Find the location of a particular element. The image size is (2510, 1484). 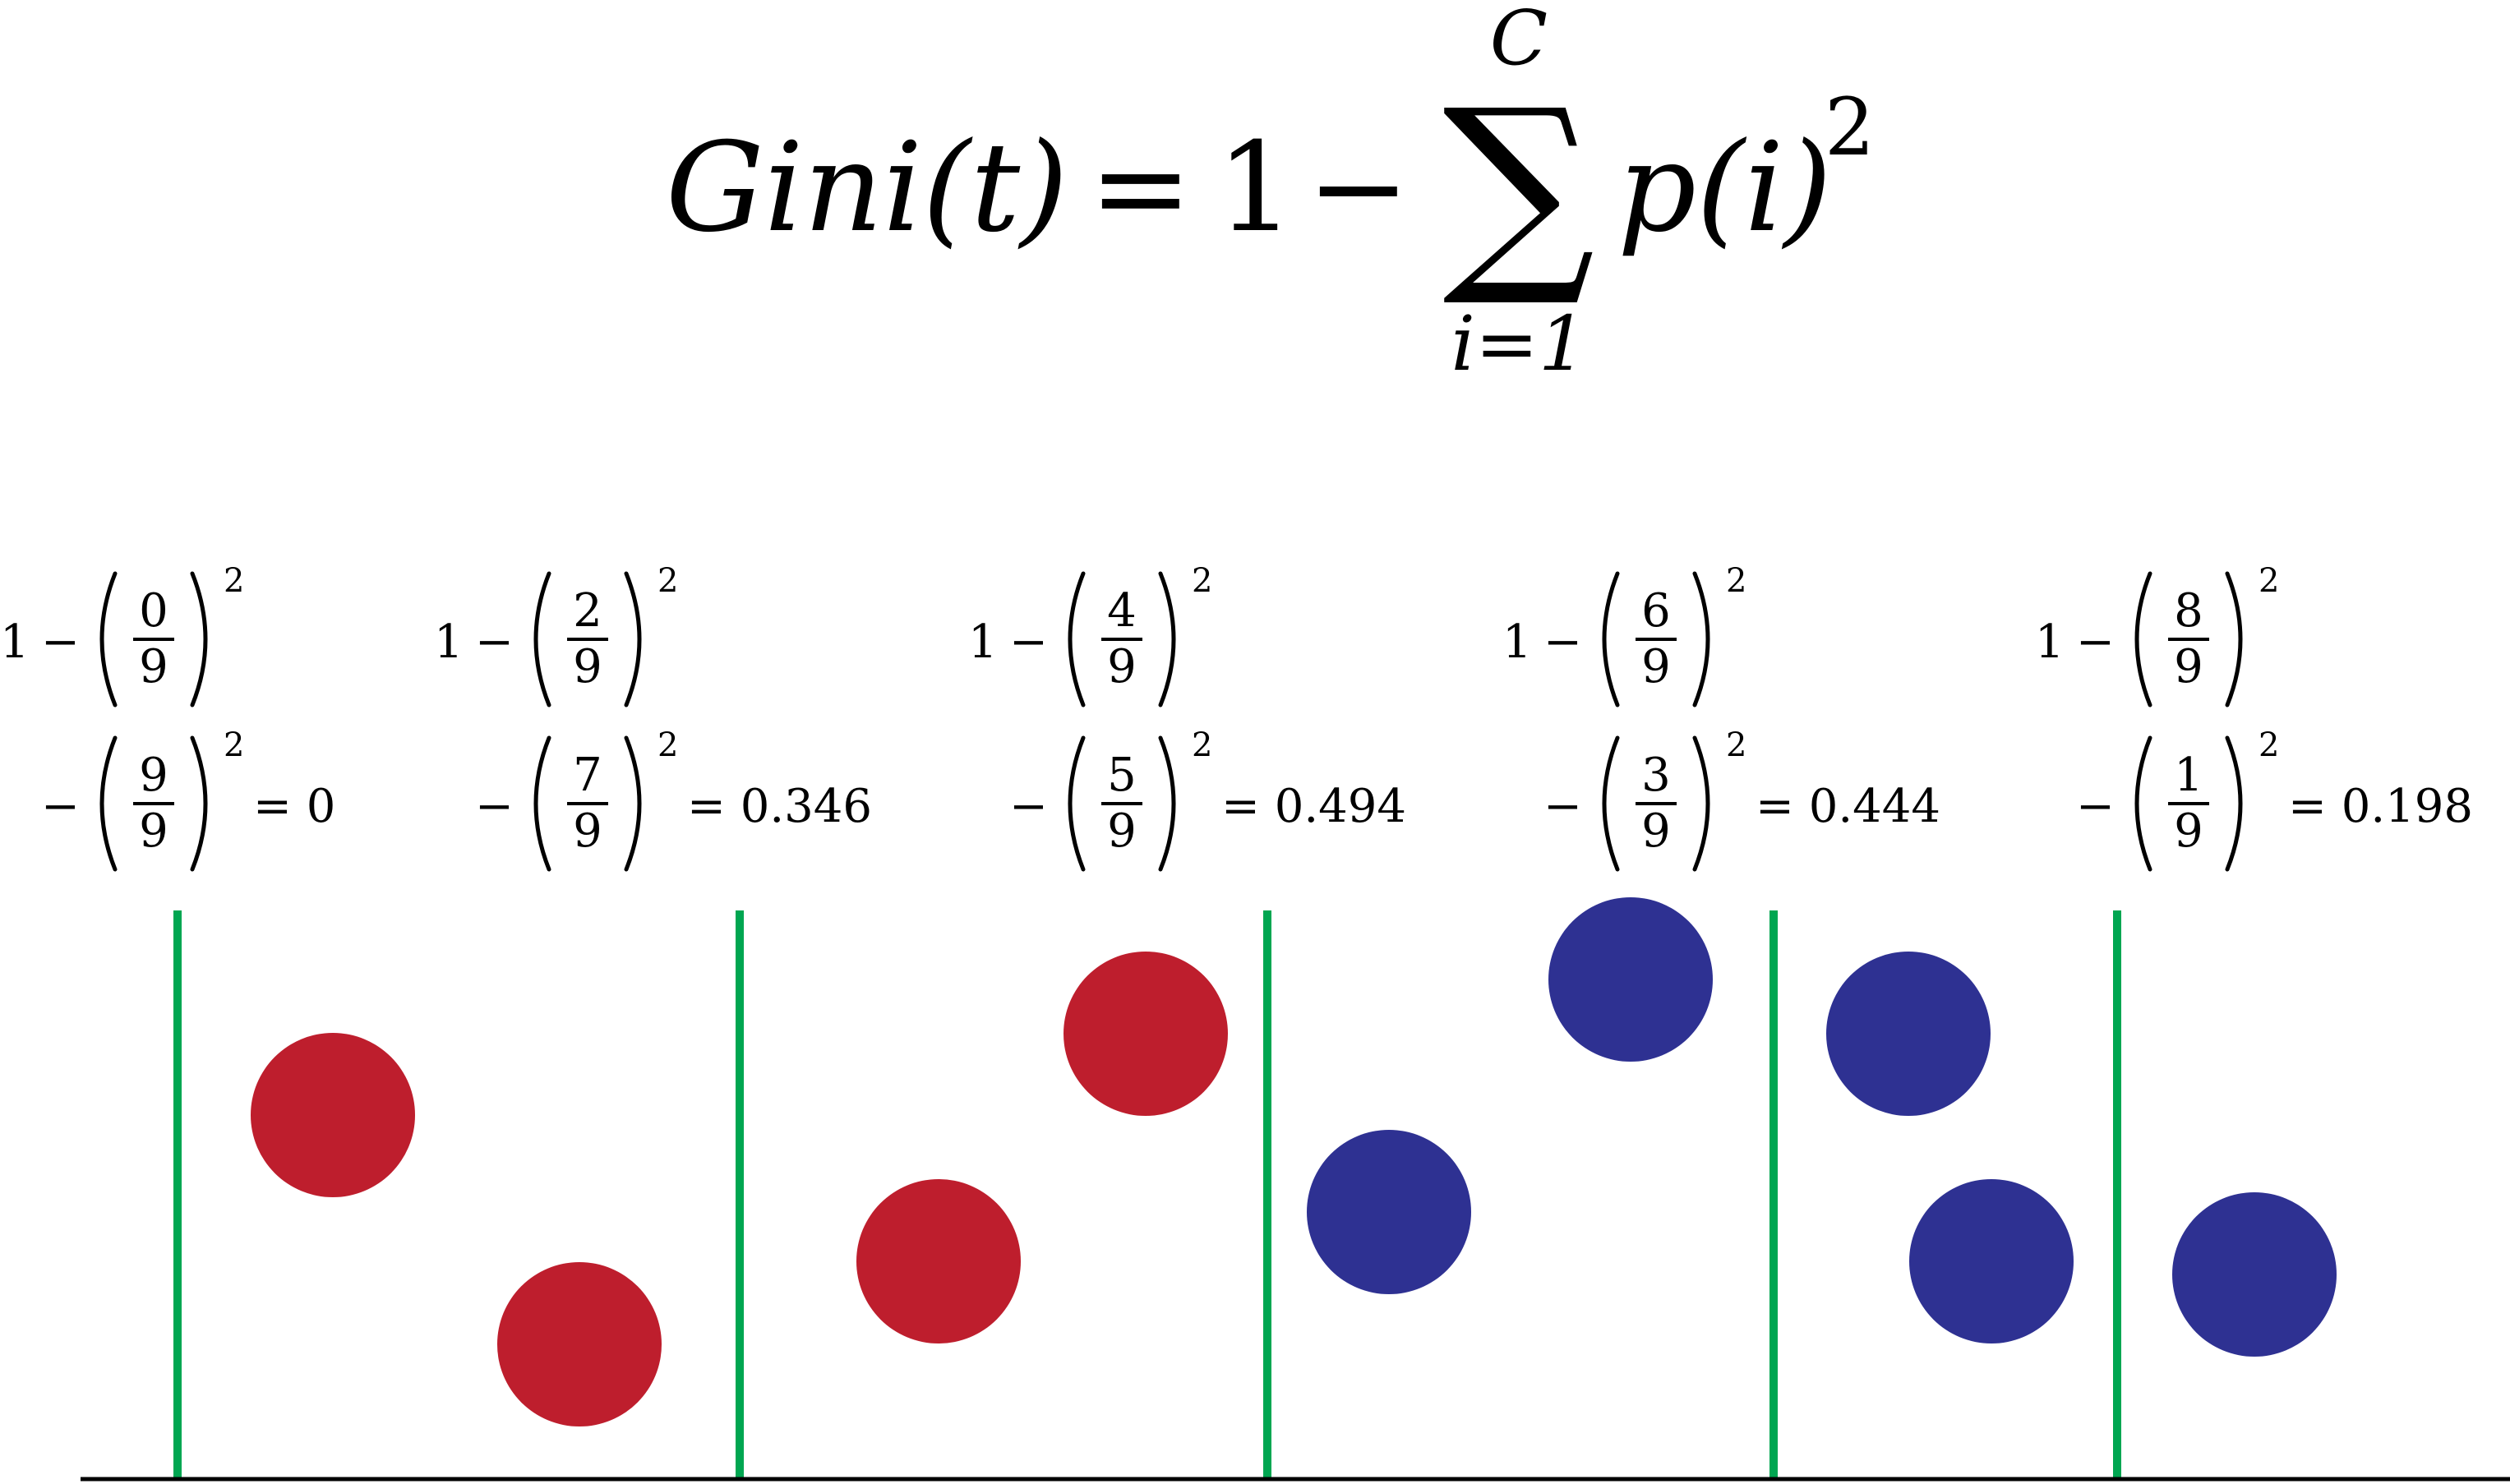

split-formula-4: 1 −692−392= 0.444 is located at coordinates (1721, 717).